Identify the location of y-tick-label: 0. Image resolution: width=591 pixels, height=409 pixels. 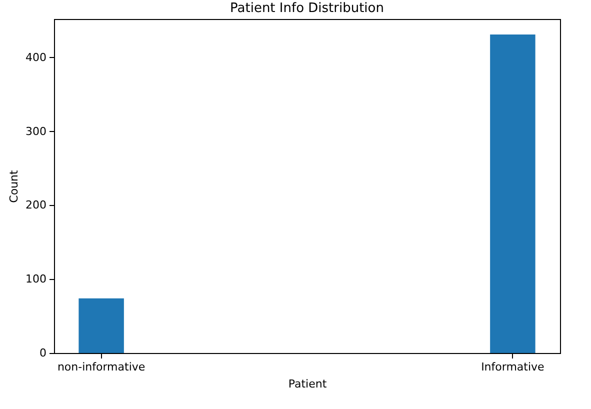
(43, 353).